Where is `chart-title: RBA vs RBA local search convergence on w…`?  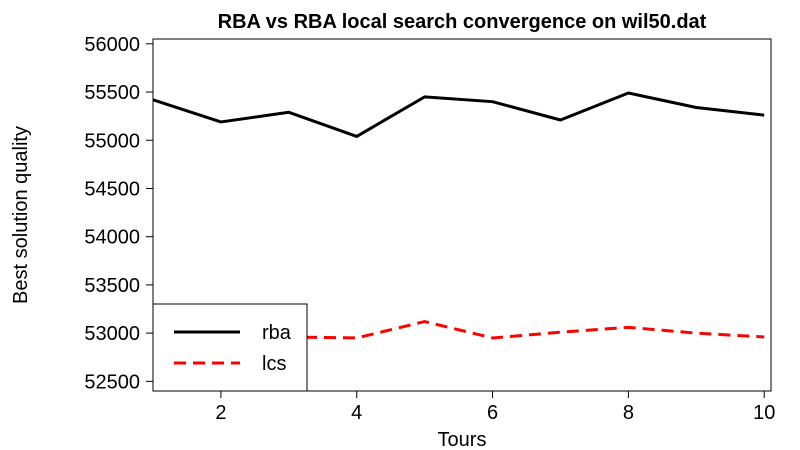
chart-title: RBA vs RBA local search convergence on w… is located at coordinates (462, 22).